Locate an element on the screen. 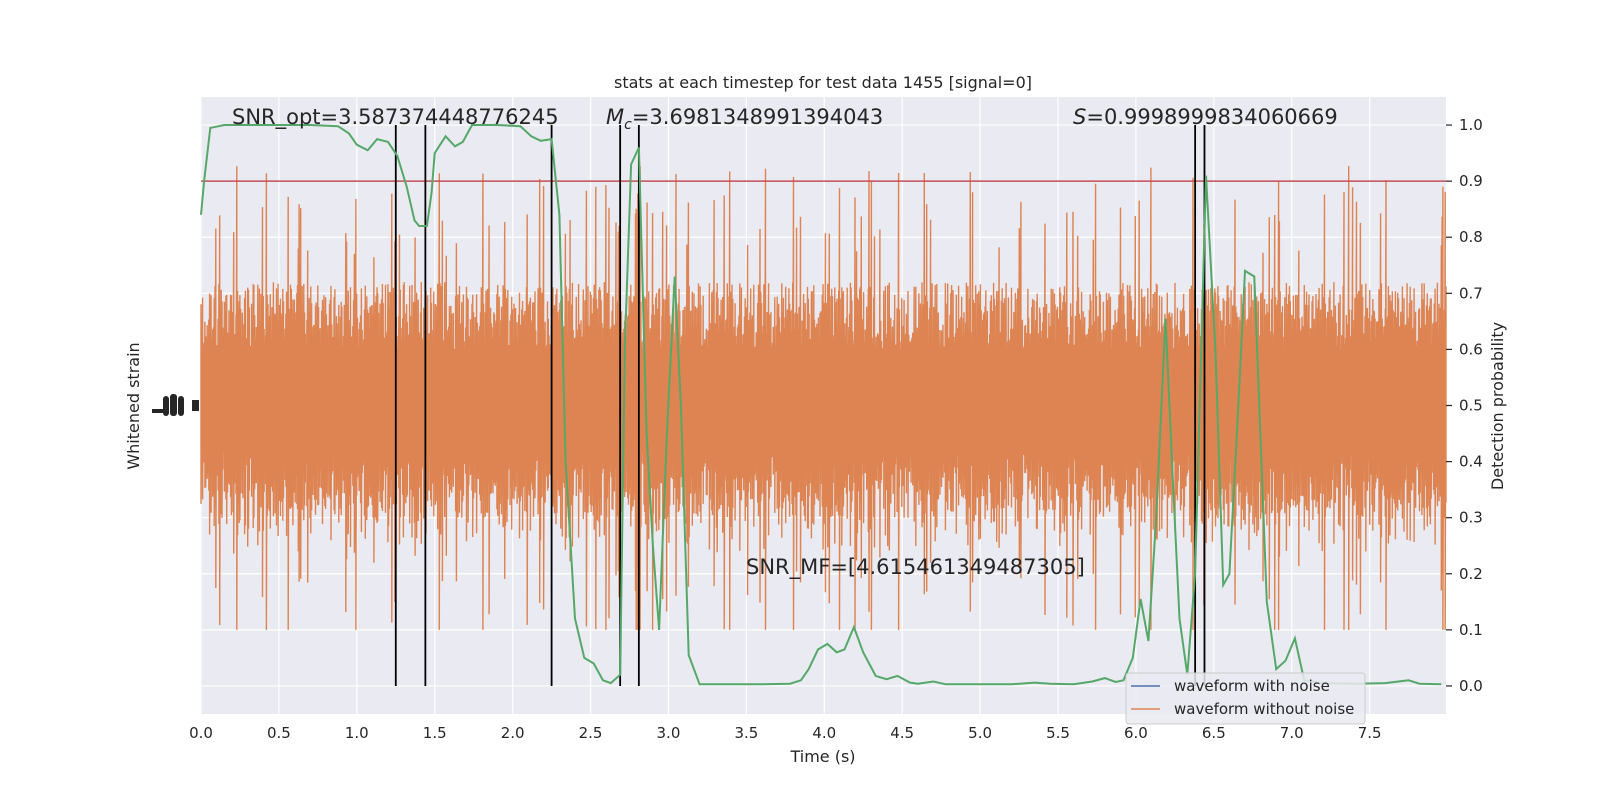  y-axis-left-label: Whitened strain is located at coordinates (133, 405).